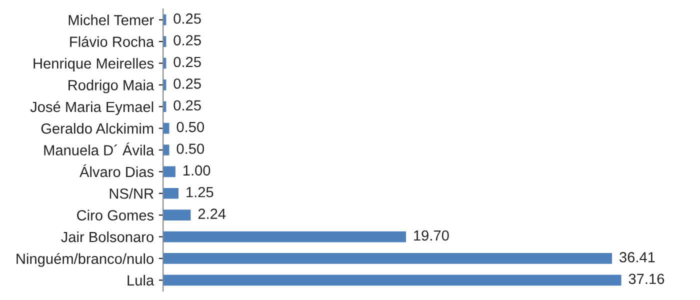 The image size is (700, 300). Describe the element at coordinates (111, 20) in the screenshot. I see `y-tick-label: Michel Temer` at that location.